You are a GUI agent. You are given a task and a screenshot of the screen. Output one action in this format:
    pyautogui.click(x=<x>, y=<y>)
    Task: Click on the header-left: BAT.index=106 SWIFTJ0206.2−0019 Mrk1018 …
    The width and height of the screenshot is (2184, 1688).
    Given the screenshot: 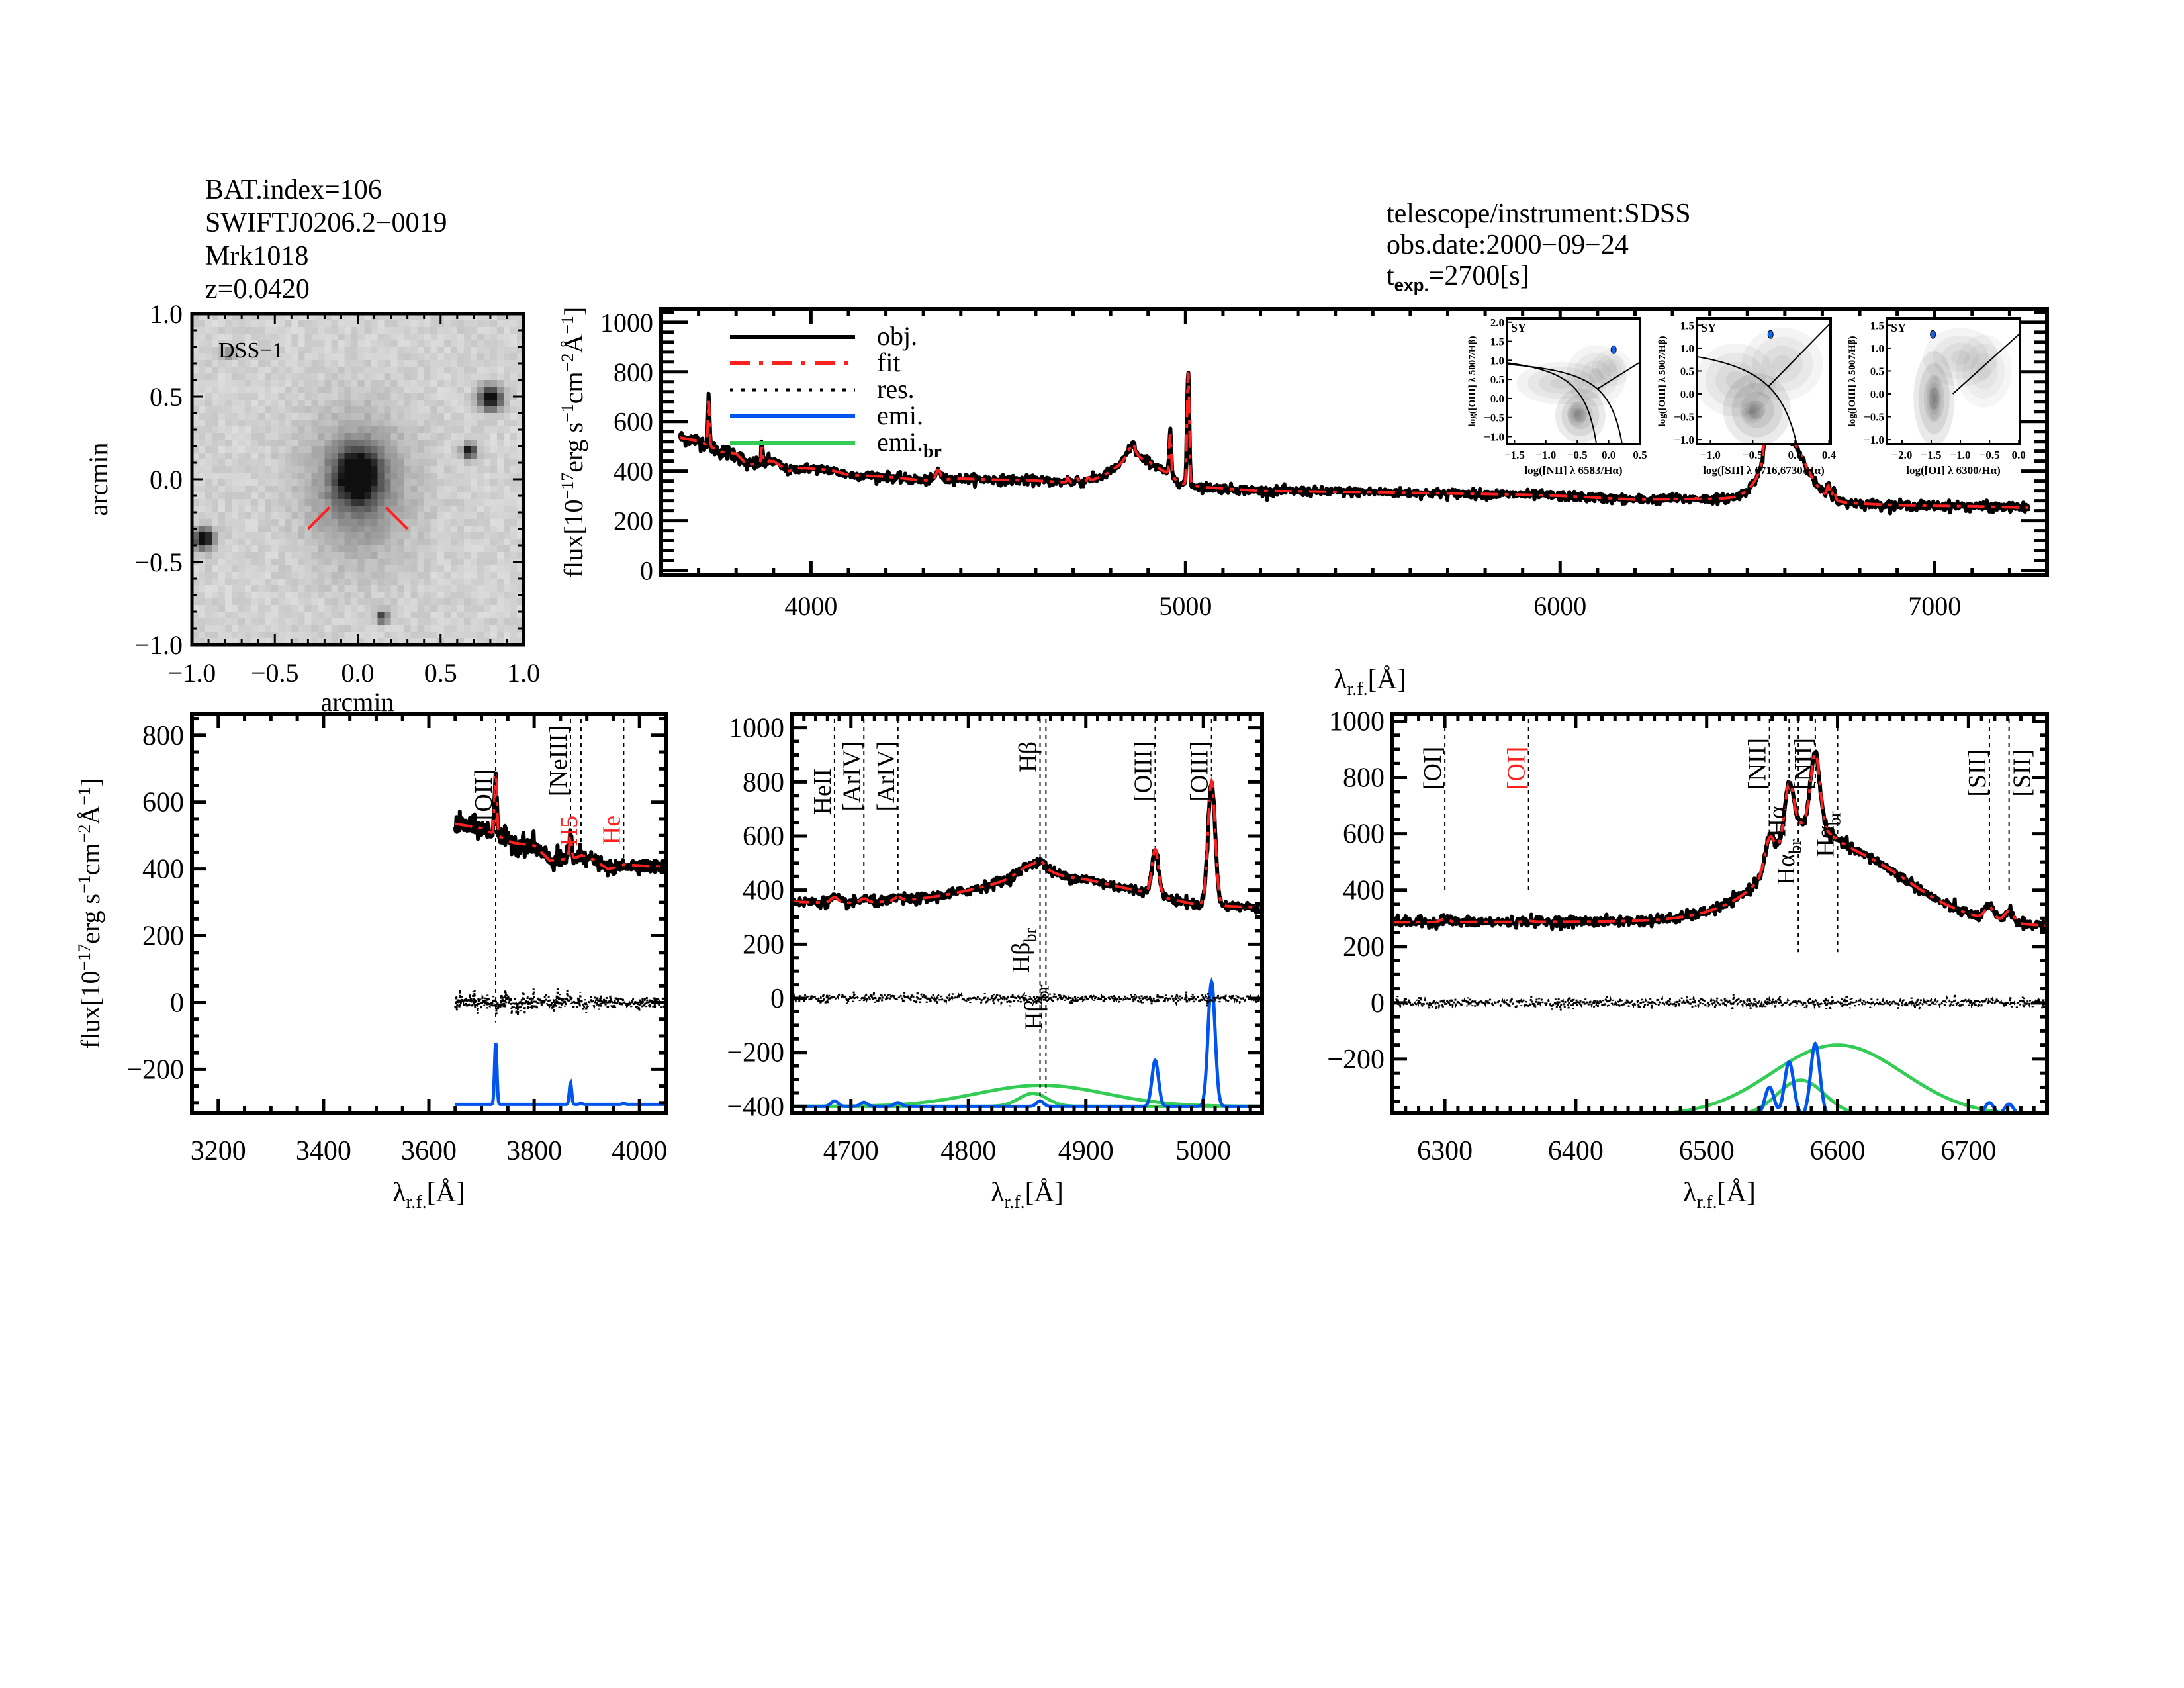 What is the action you would take?
    pyautogui.click(x=326, y=239)
    